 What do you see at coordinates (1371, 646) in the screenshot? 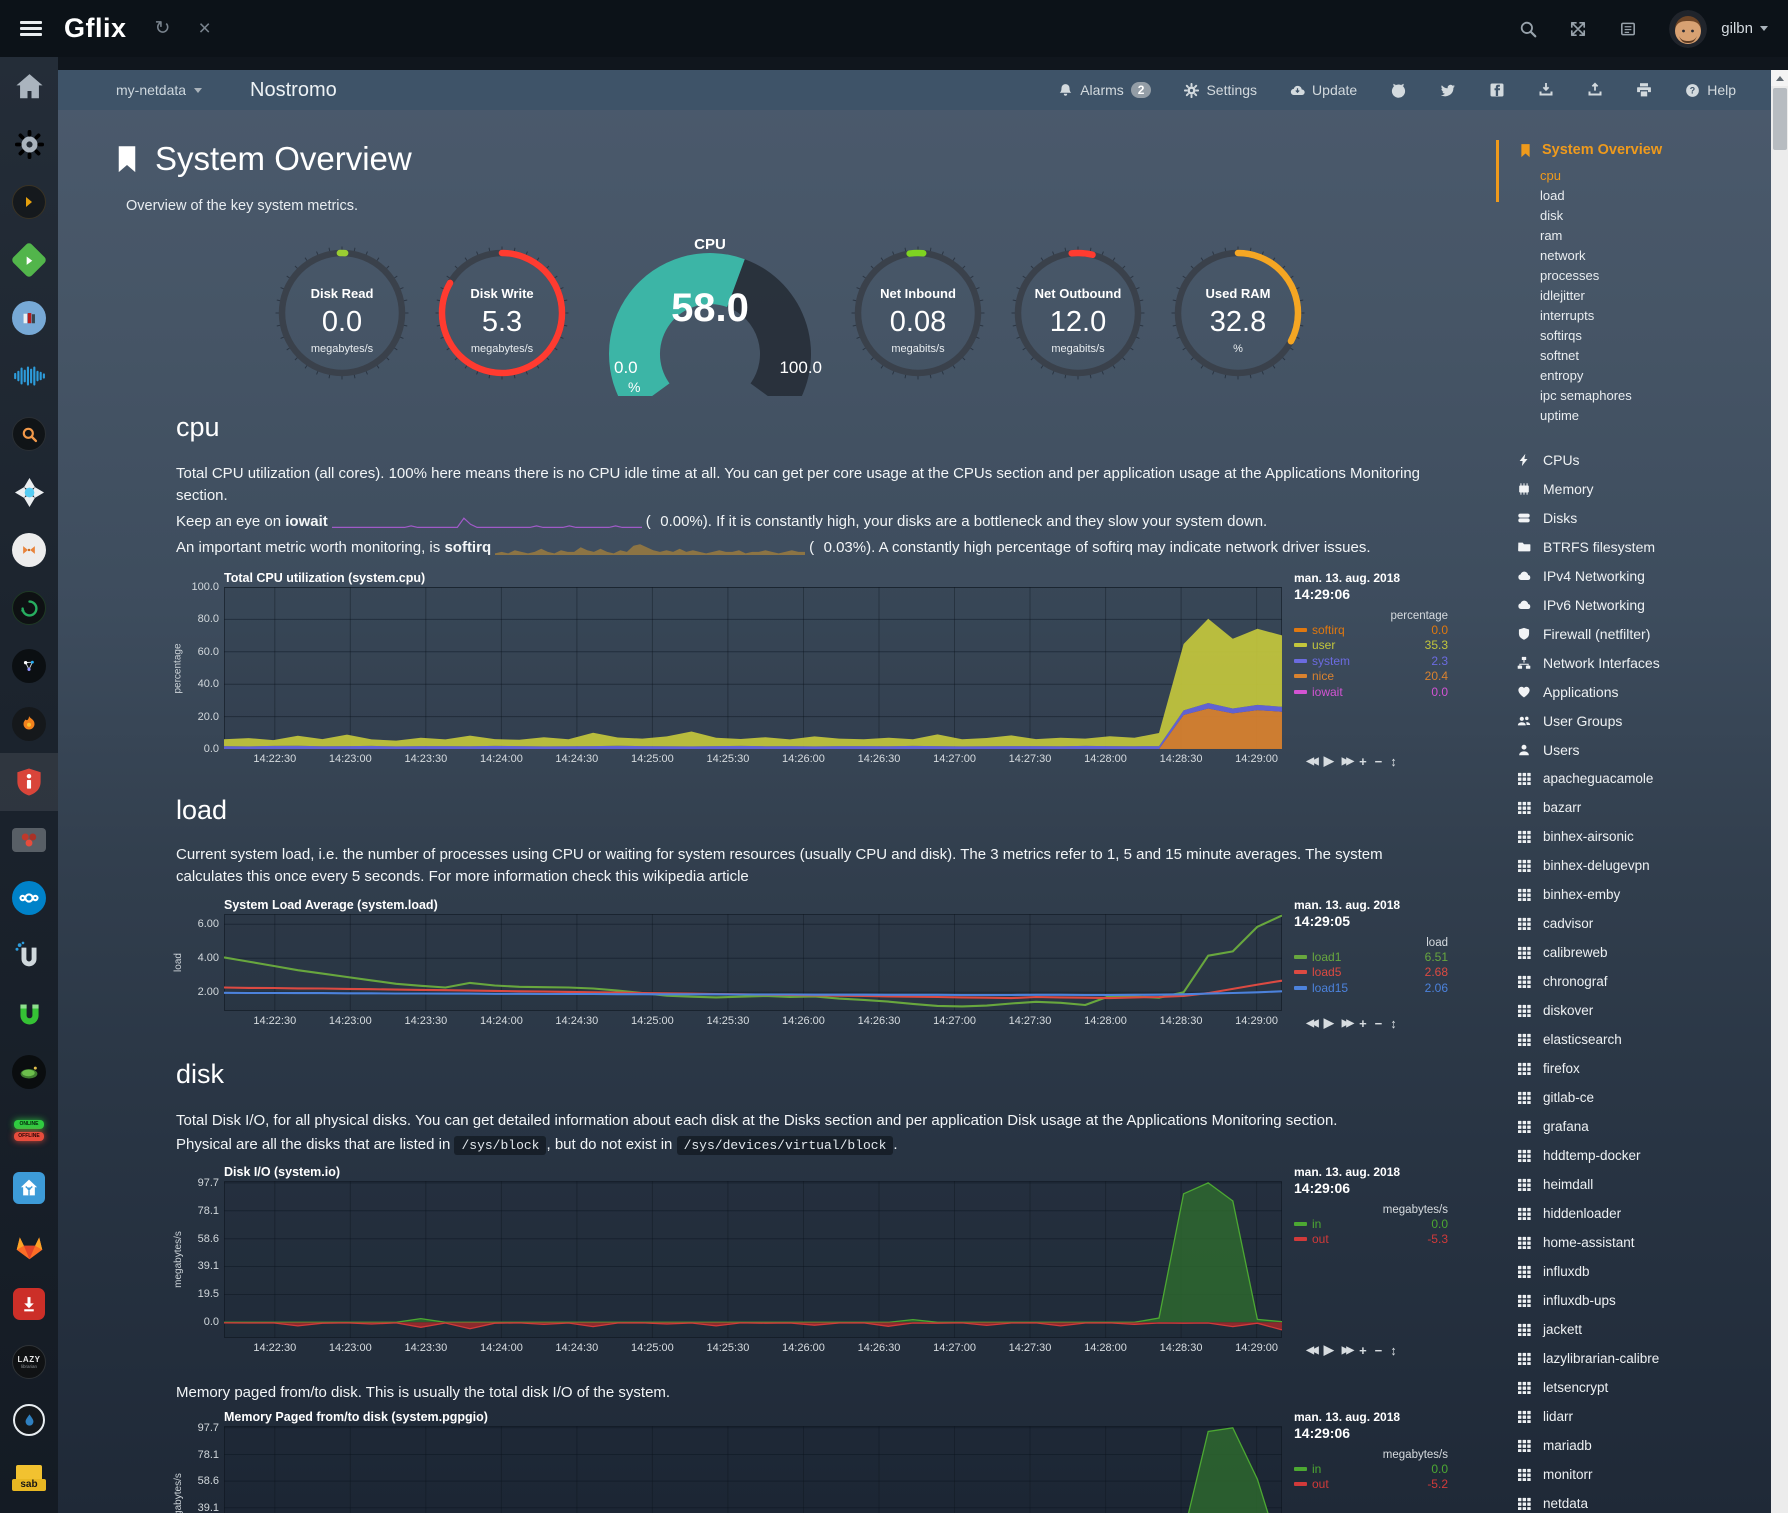
I see `legend-user: user 35.3` at bounding box center [1371, 646].